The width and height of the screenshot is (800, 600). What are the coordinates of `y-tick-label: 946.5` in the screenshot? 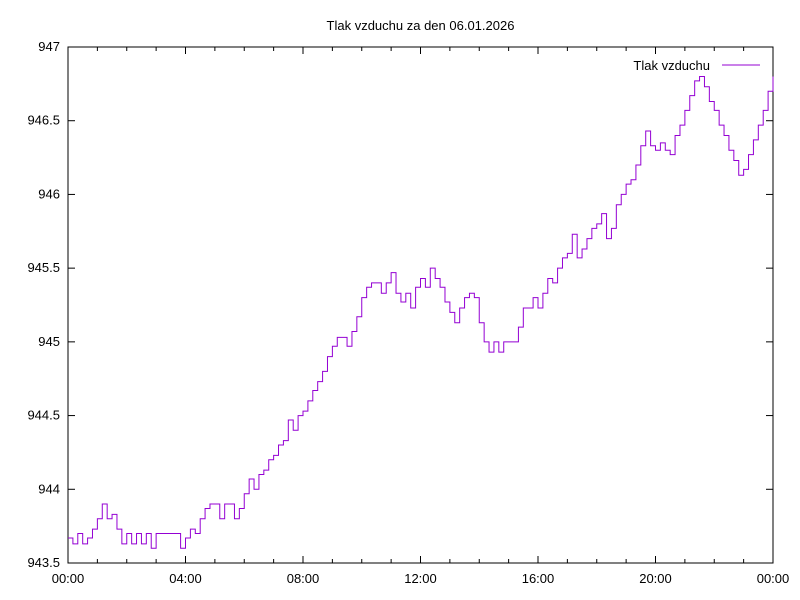 It's located at (43, 120).